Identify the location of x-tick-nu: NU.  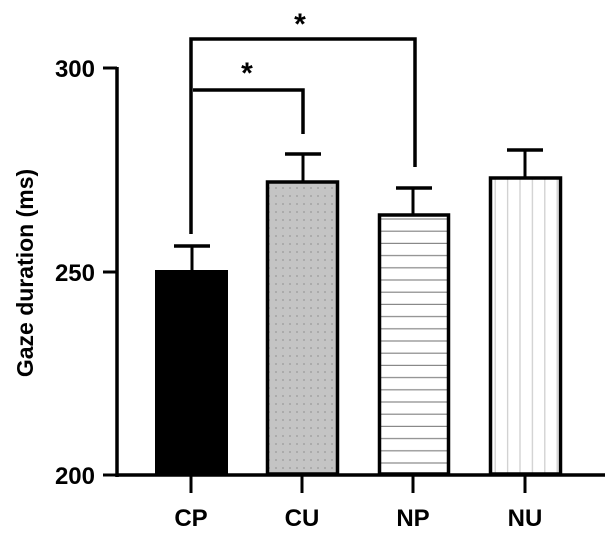
(525, 518).